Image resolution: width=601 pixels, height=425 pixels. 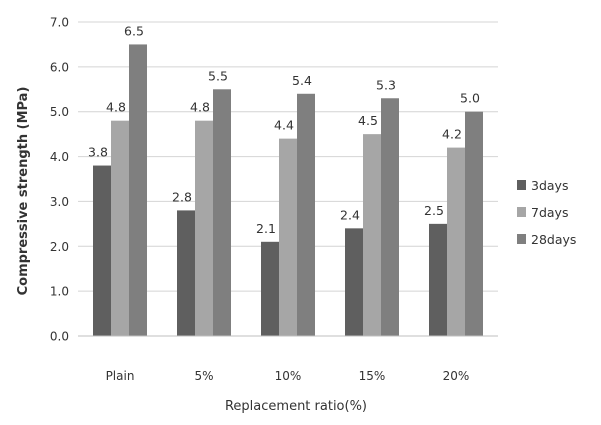 What do you see at coordinates (296, 406) in the screenshot?
I see `x-axis-title: Replacement ratio(%)` at bounding box center [296, 406].